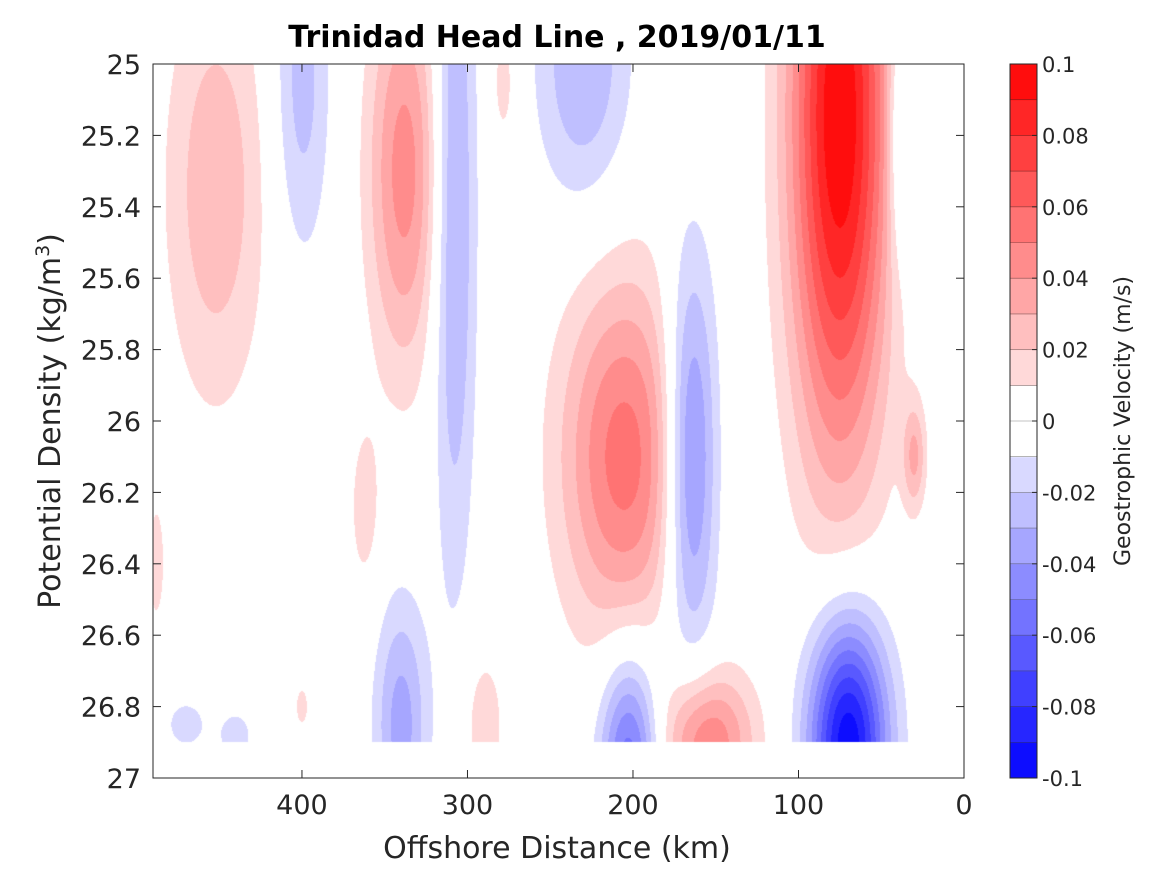 The image size is (1167, 875). I want to click on colorbar-tick-label: 0, so click(1048, 422).